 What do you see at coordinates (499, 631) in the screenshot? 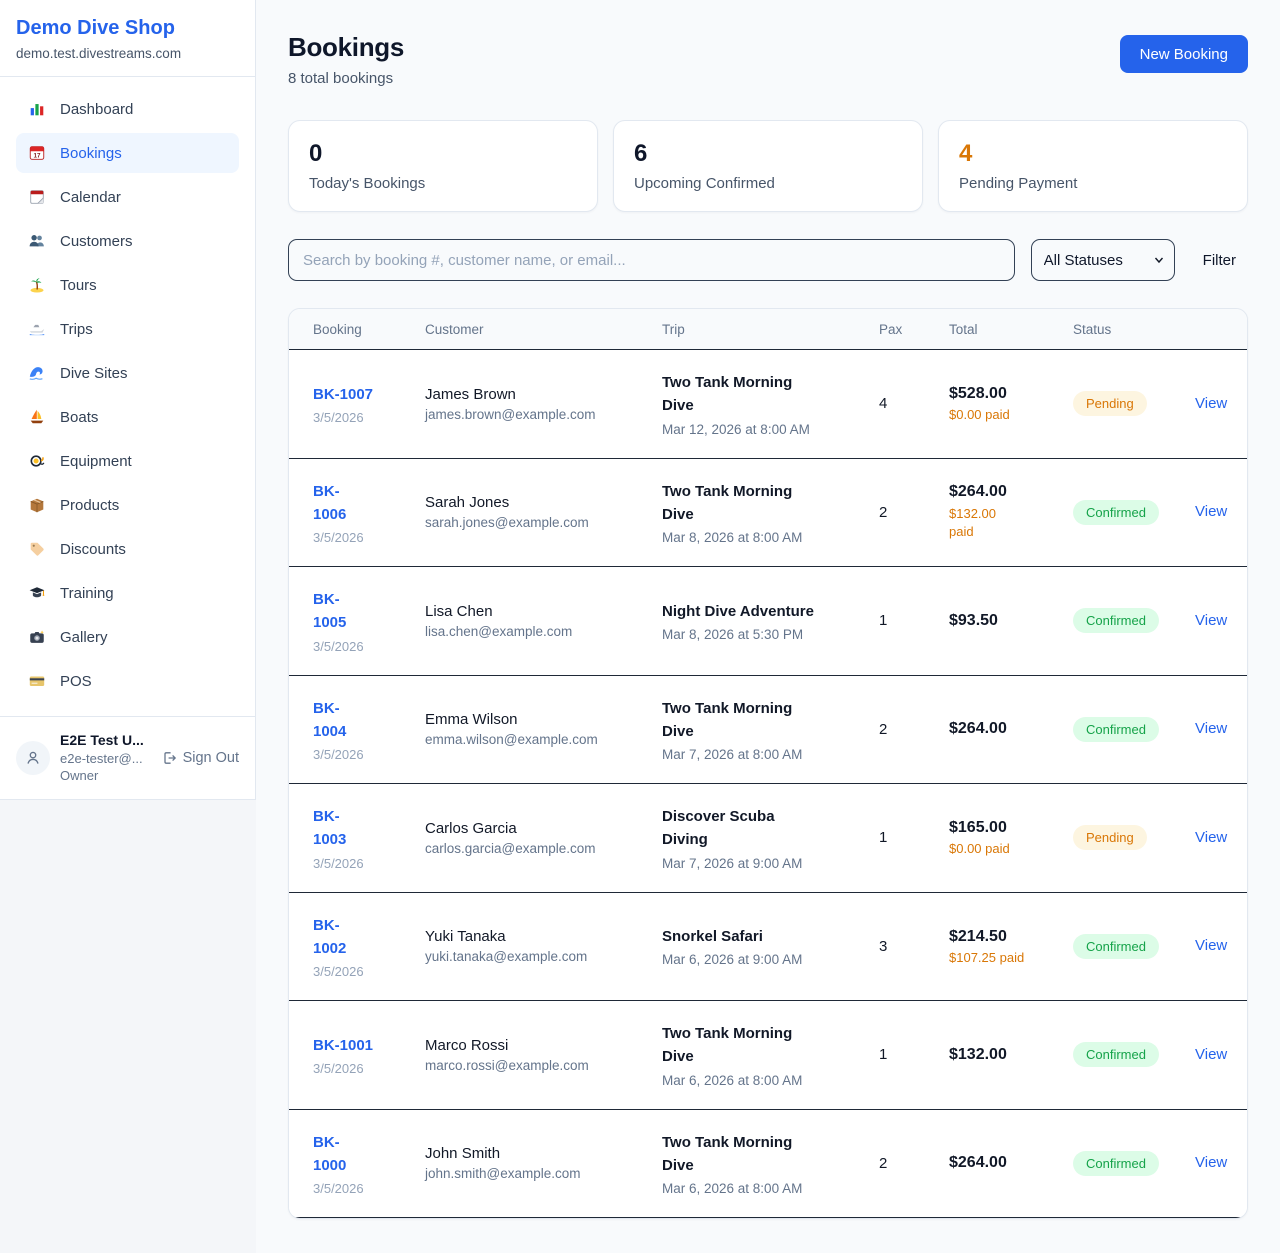
I see `customer-email: lisa.chen@example.com` at bounding box center [499, 631].